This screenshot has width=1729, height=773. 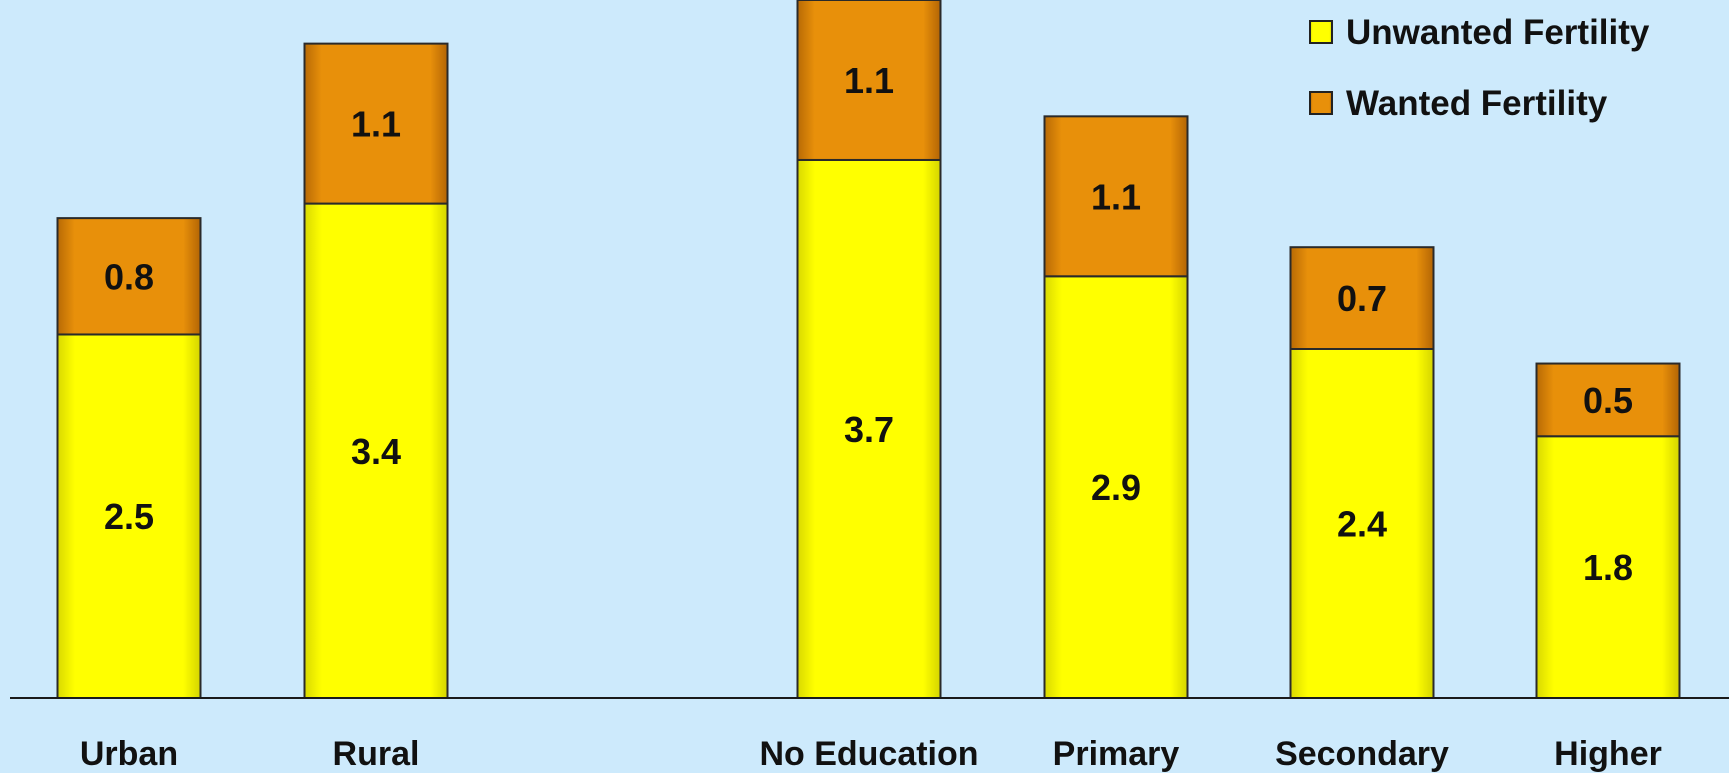 I want to click on data-label-unwanted-fertility-higher: 1.8, so click(x=1608, y=567).